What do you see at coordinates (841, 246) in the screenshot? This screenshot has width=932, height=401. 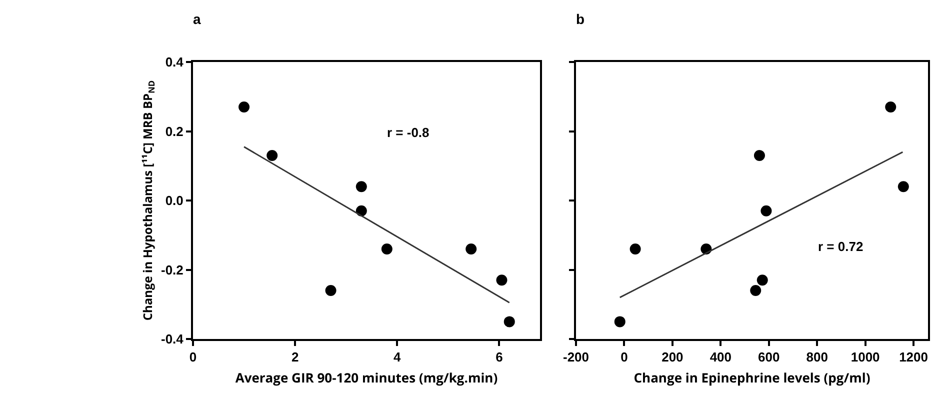 I see `annotation: r = 0.72` at bounding box center [841, 246].